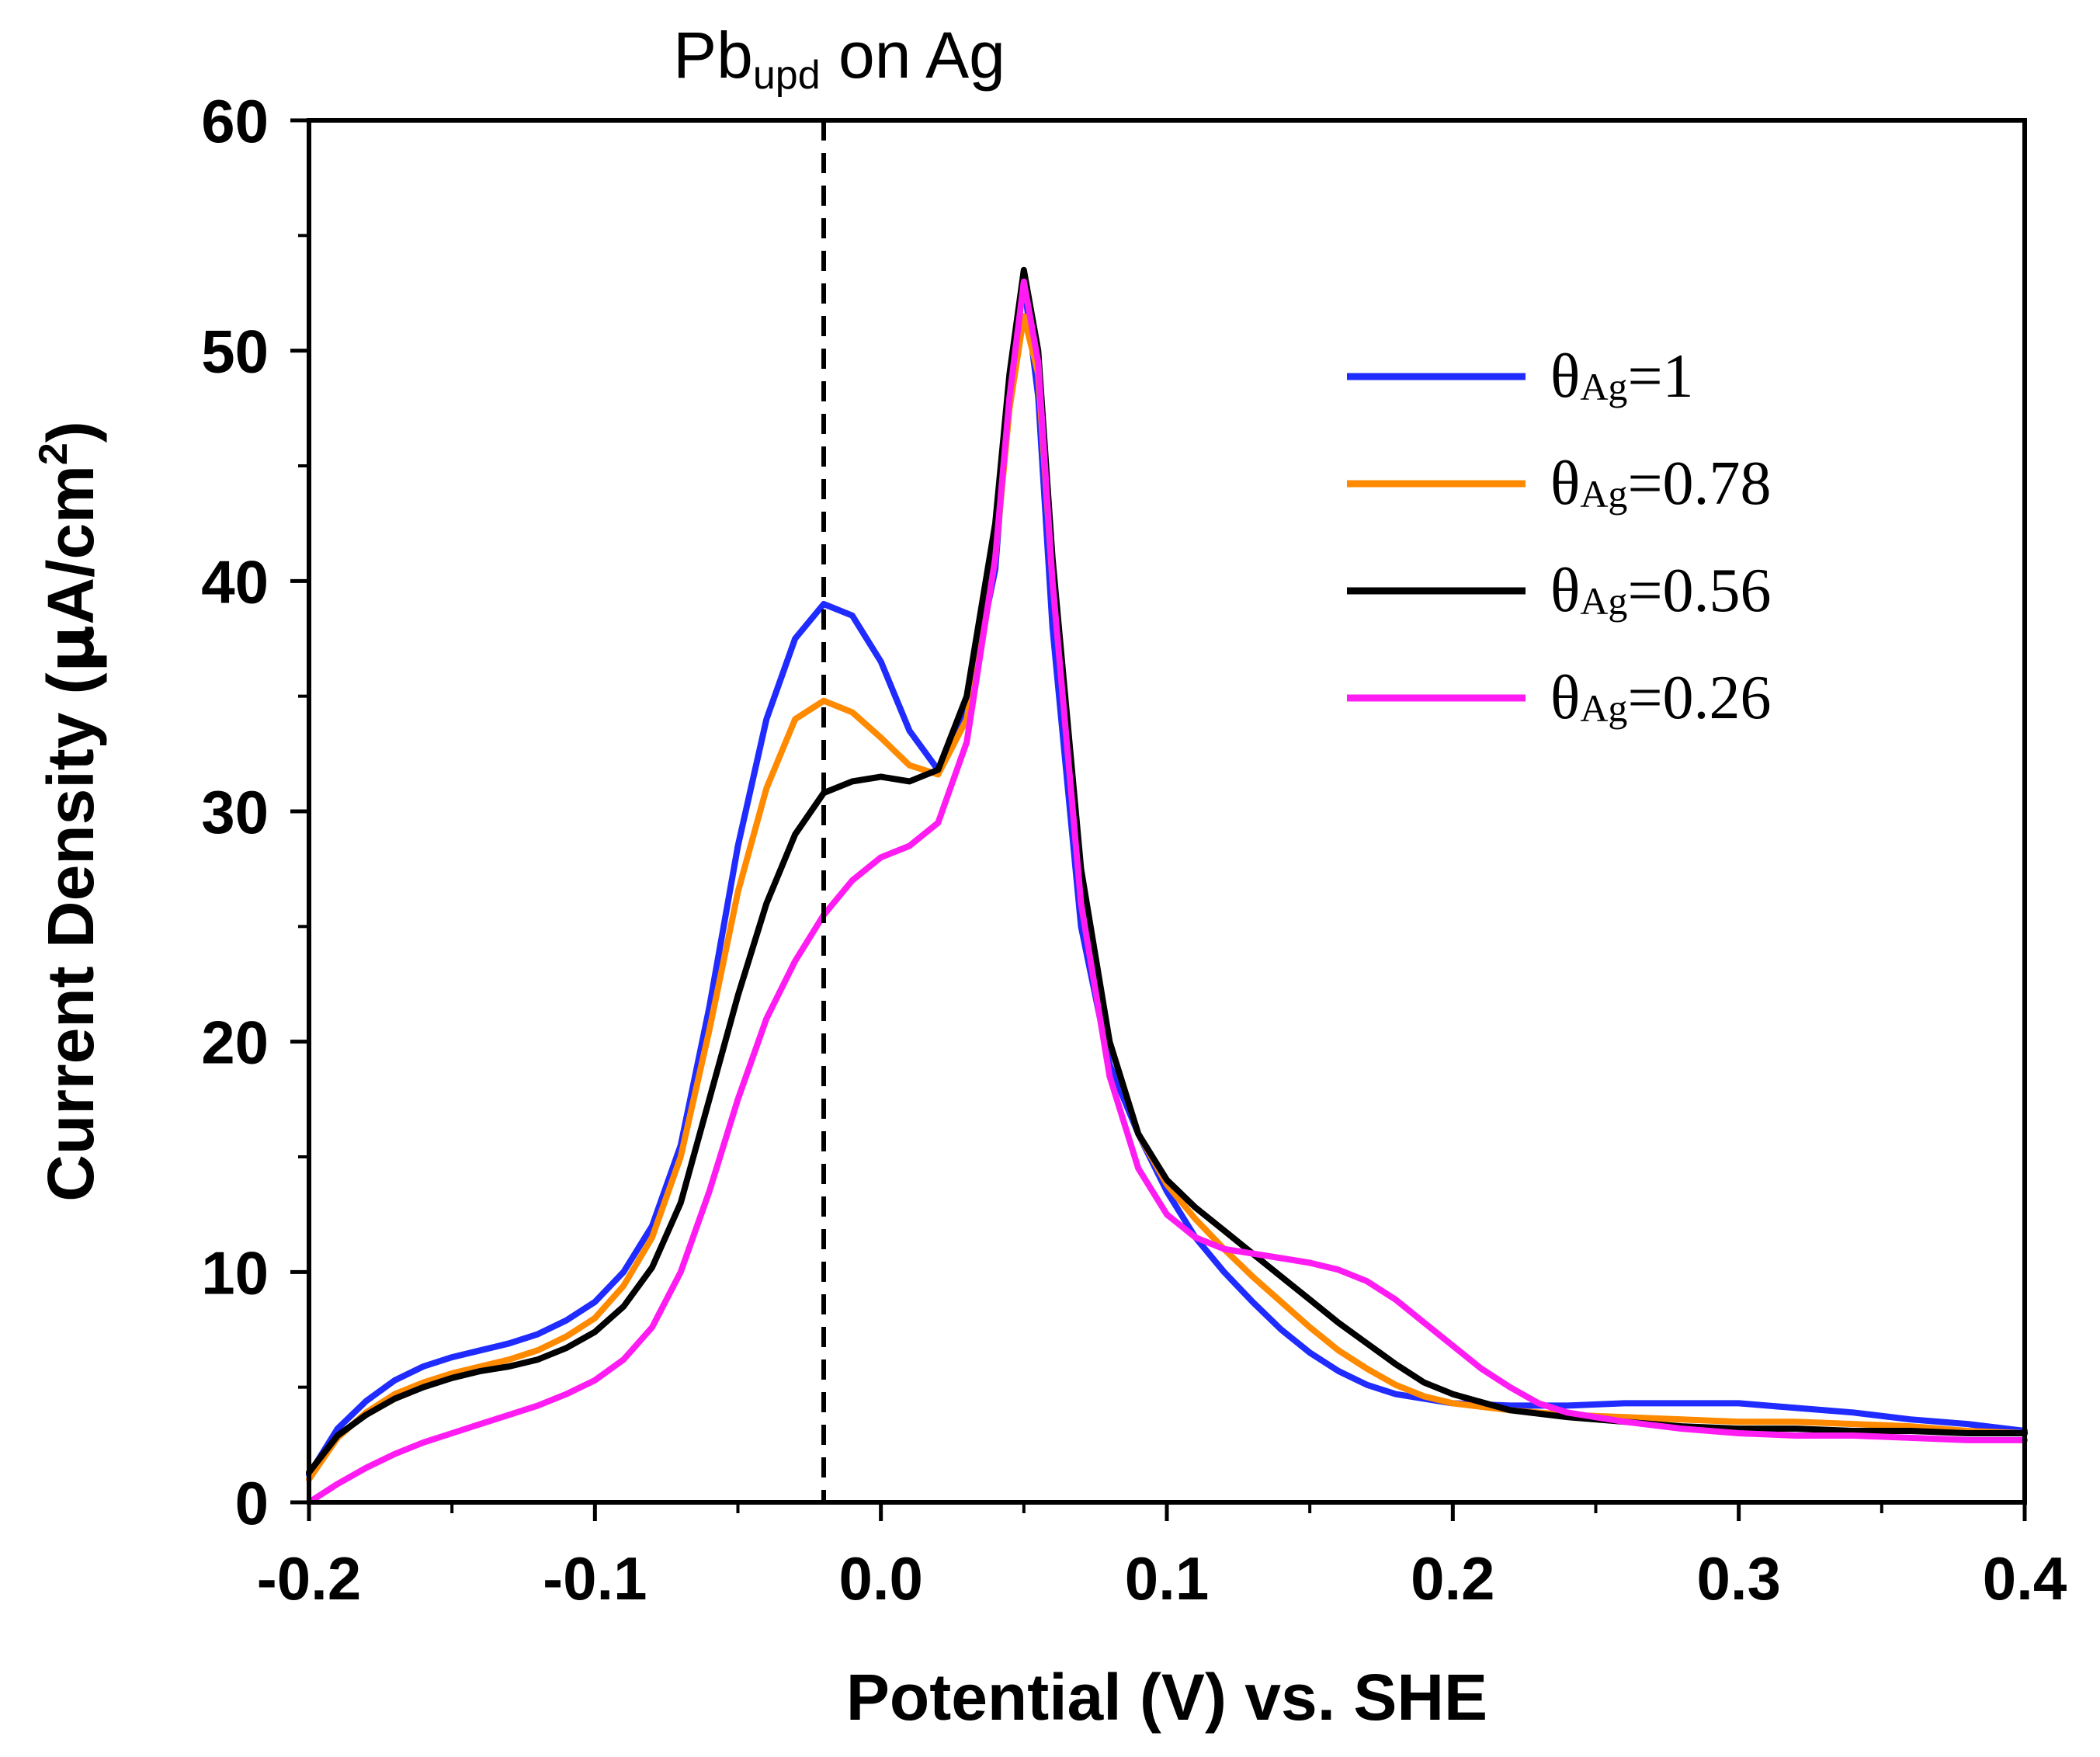 The height and width of the screenshot is (1757, 2100). What do you see at coordinates (1738, 1579) in the screenshot?
I see `x-tick-label: 0.3` at bounding box center [1738, 1579].